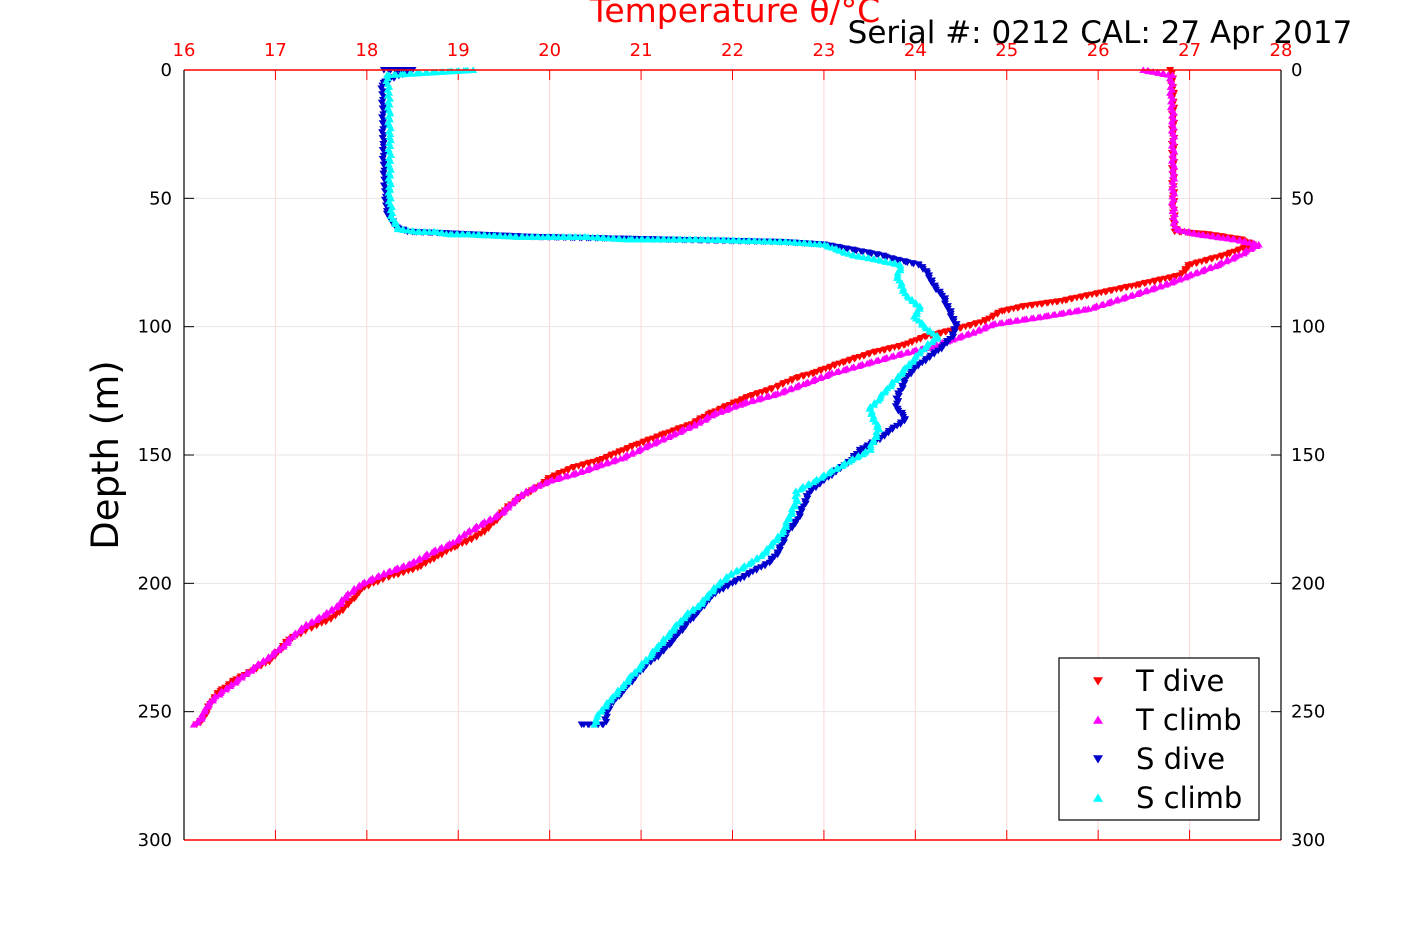 This screenshot has height=945, width=1417. What do you see at coordinates (1098, 719) in the screenshot?
I see `legend-marker-t-climb` at bounding box center [1098, 719].